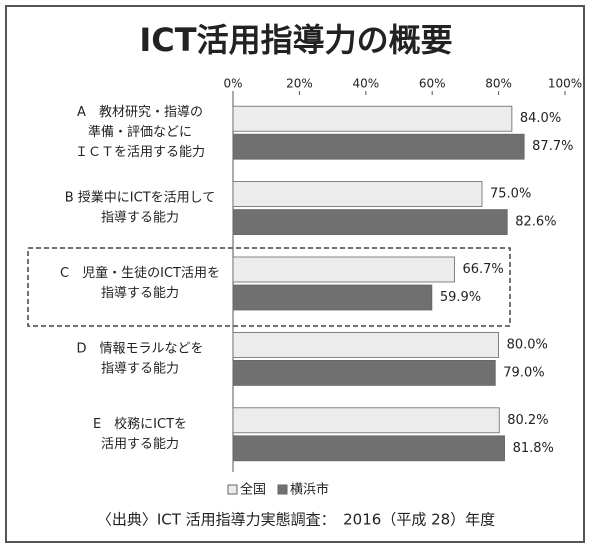 This screenshot has height=549, width=592. Describe the element at coordinates (565, 84) in the screenshot. I see `x-tick-label: 100%` at that location.